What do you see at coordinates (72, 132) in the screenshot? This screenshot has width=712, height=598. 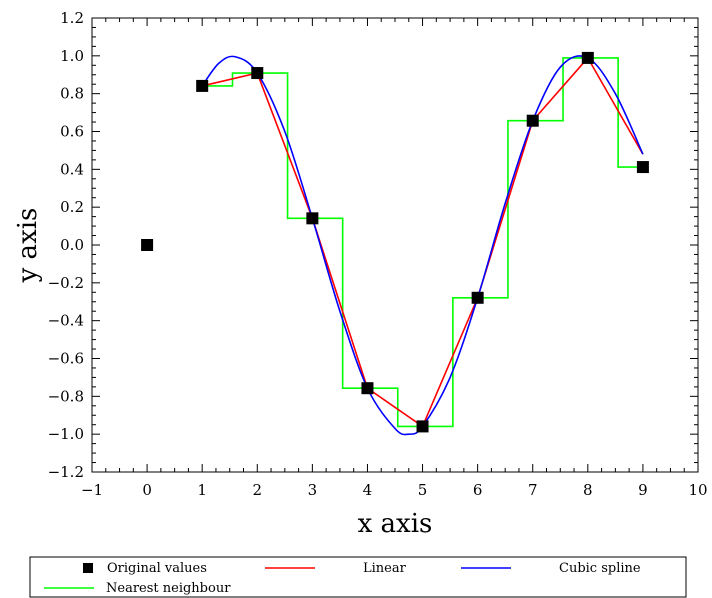 I see `y-tick-label: 0.6` at bounding box center [72, 132].